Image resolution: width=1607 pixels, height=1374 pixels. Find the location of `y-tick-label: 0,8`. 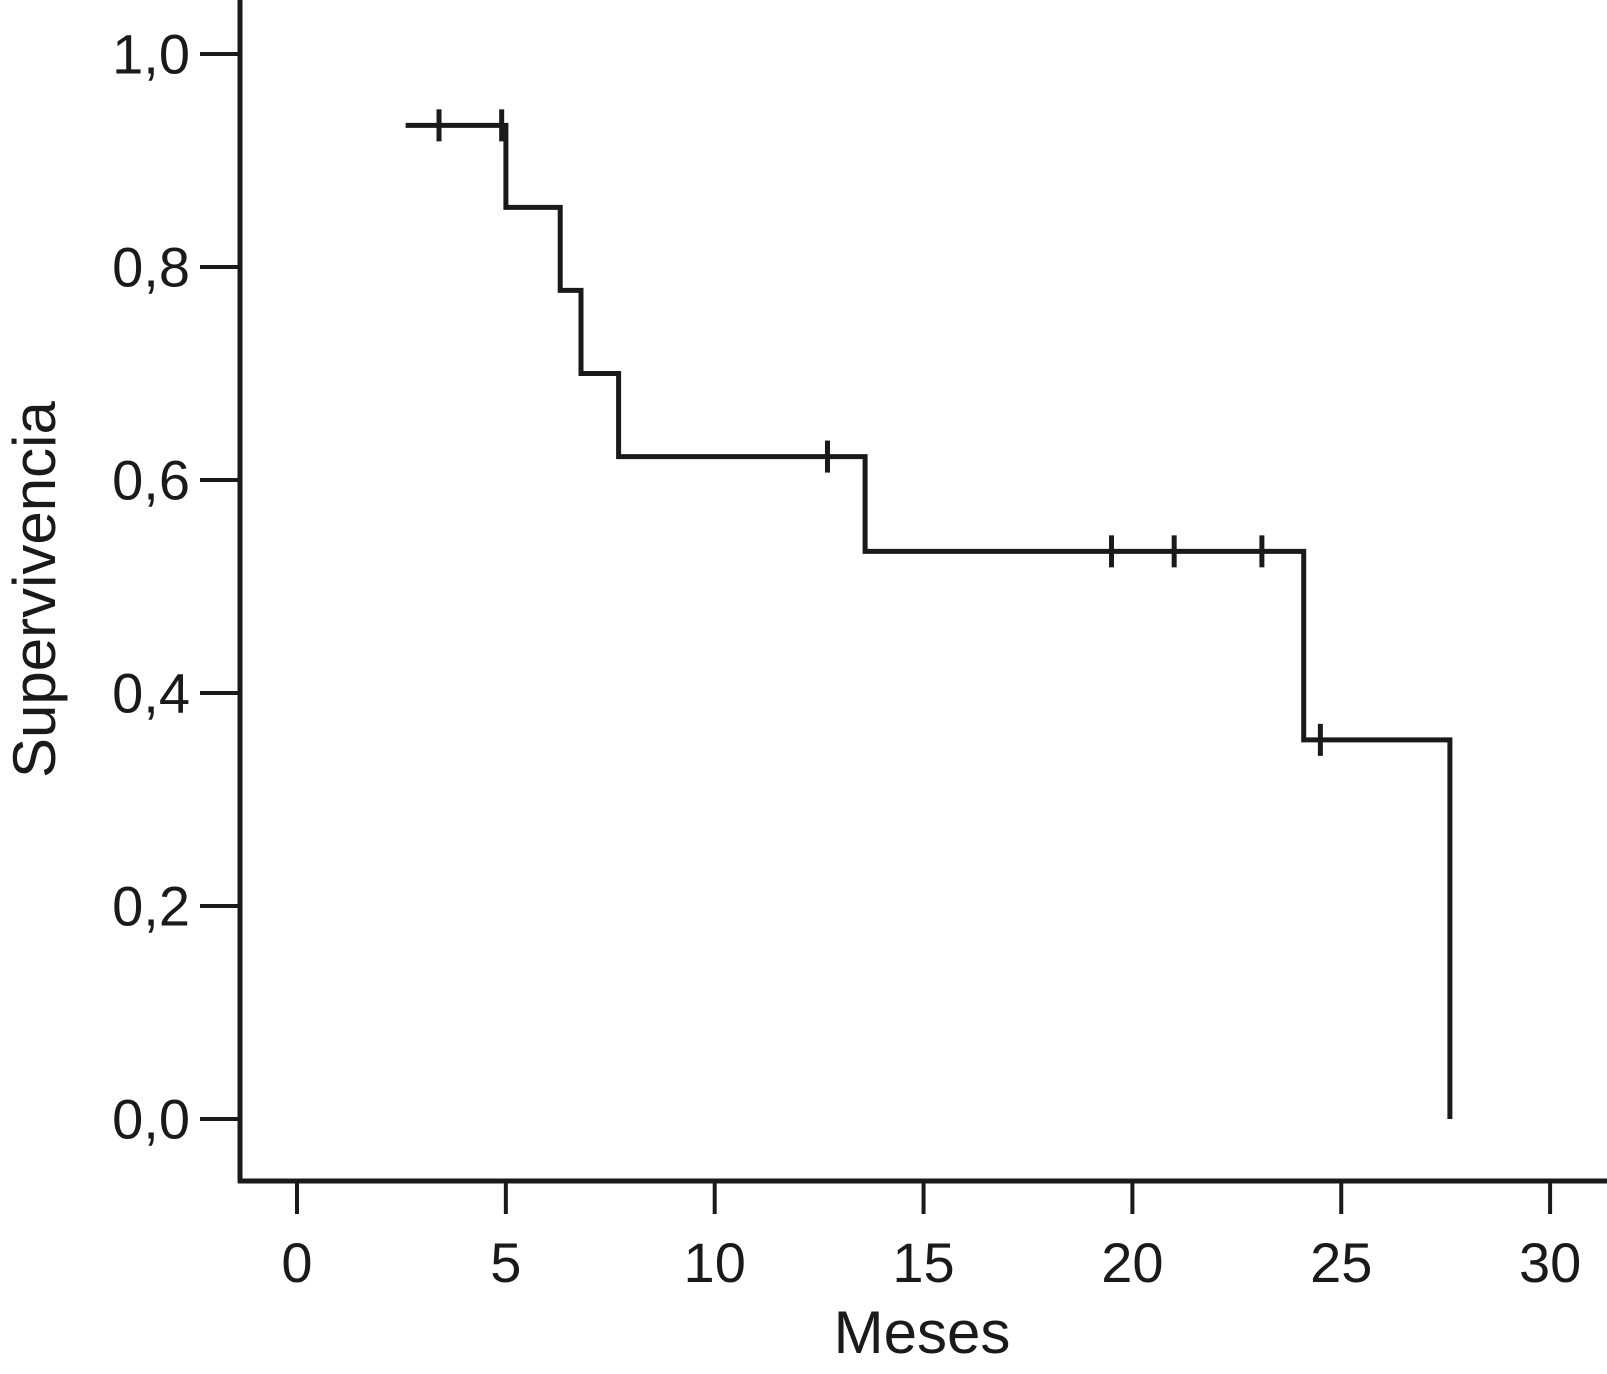

y-tick-label: 0,8 is located at coordinates (151, 267).